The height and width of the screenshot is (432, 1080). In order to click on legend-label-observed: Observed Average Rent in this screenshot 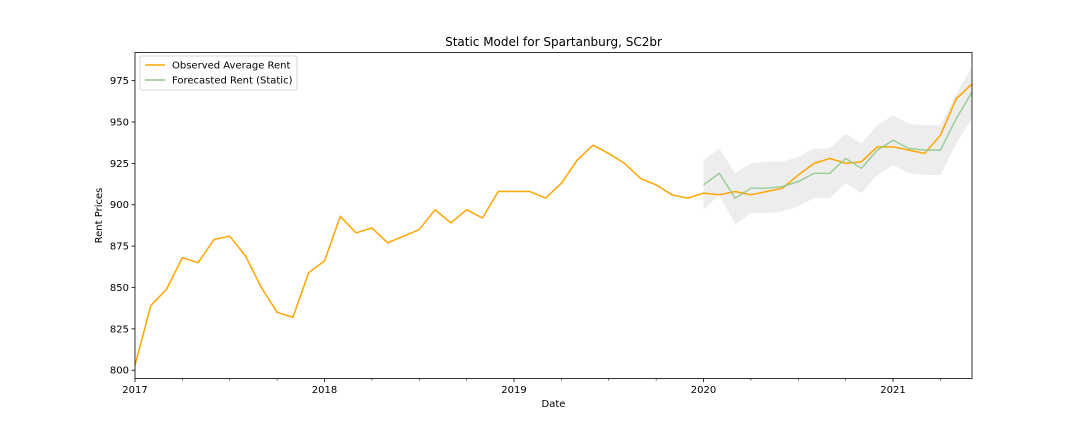, I will do `click(231, 66)`.